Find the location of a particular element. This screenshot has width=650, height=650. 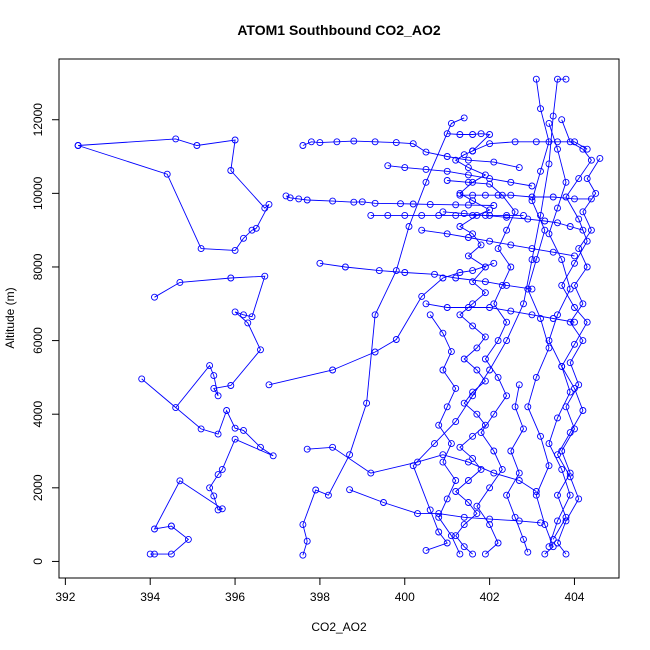

y-tick-label: 10000 is located at coordinates (38, 193).